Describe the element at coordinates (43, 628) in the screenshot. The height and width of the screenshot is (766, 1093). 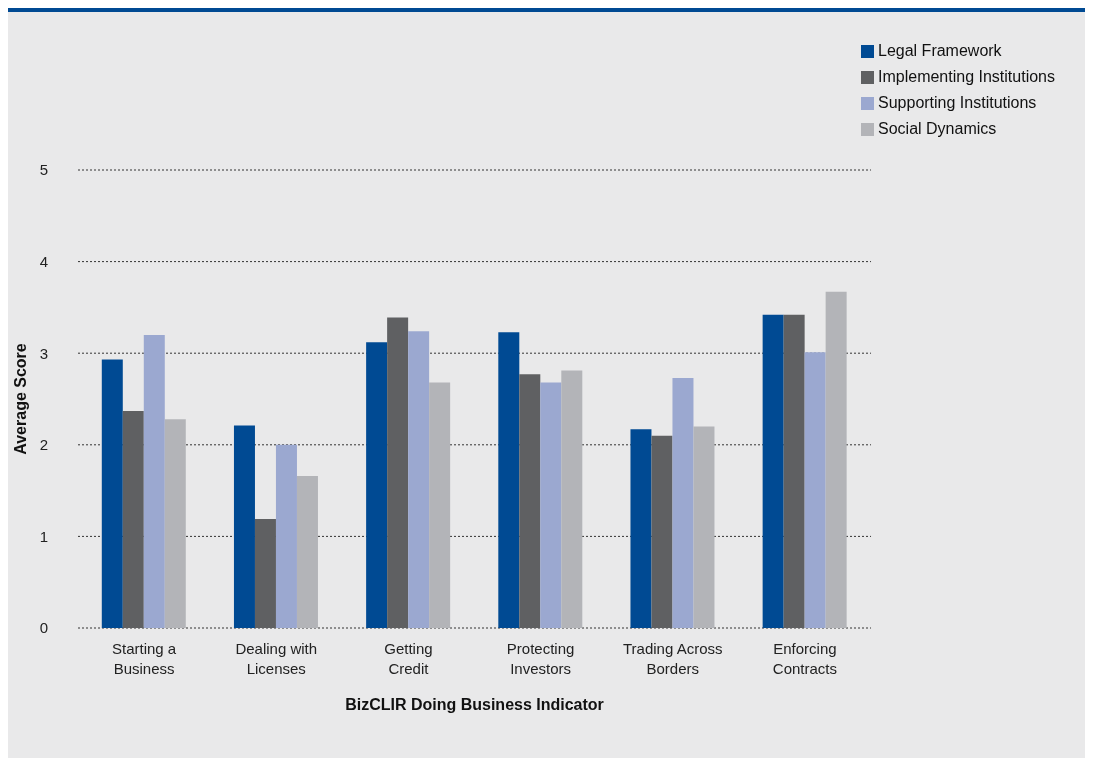
I see `y-tick-label: 0` at that location.